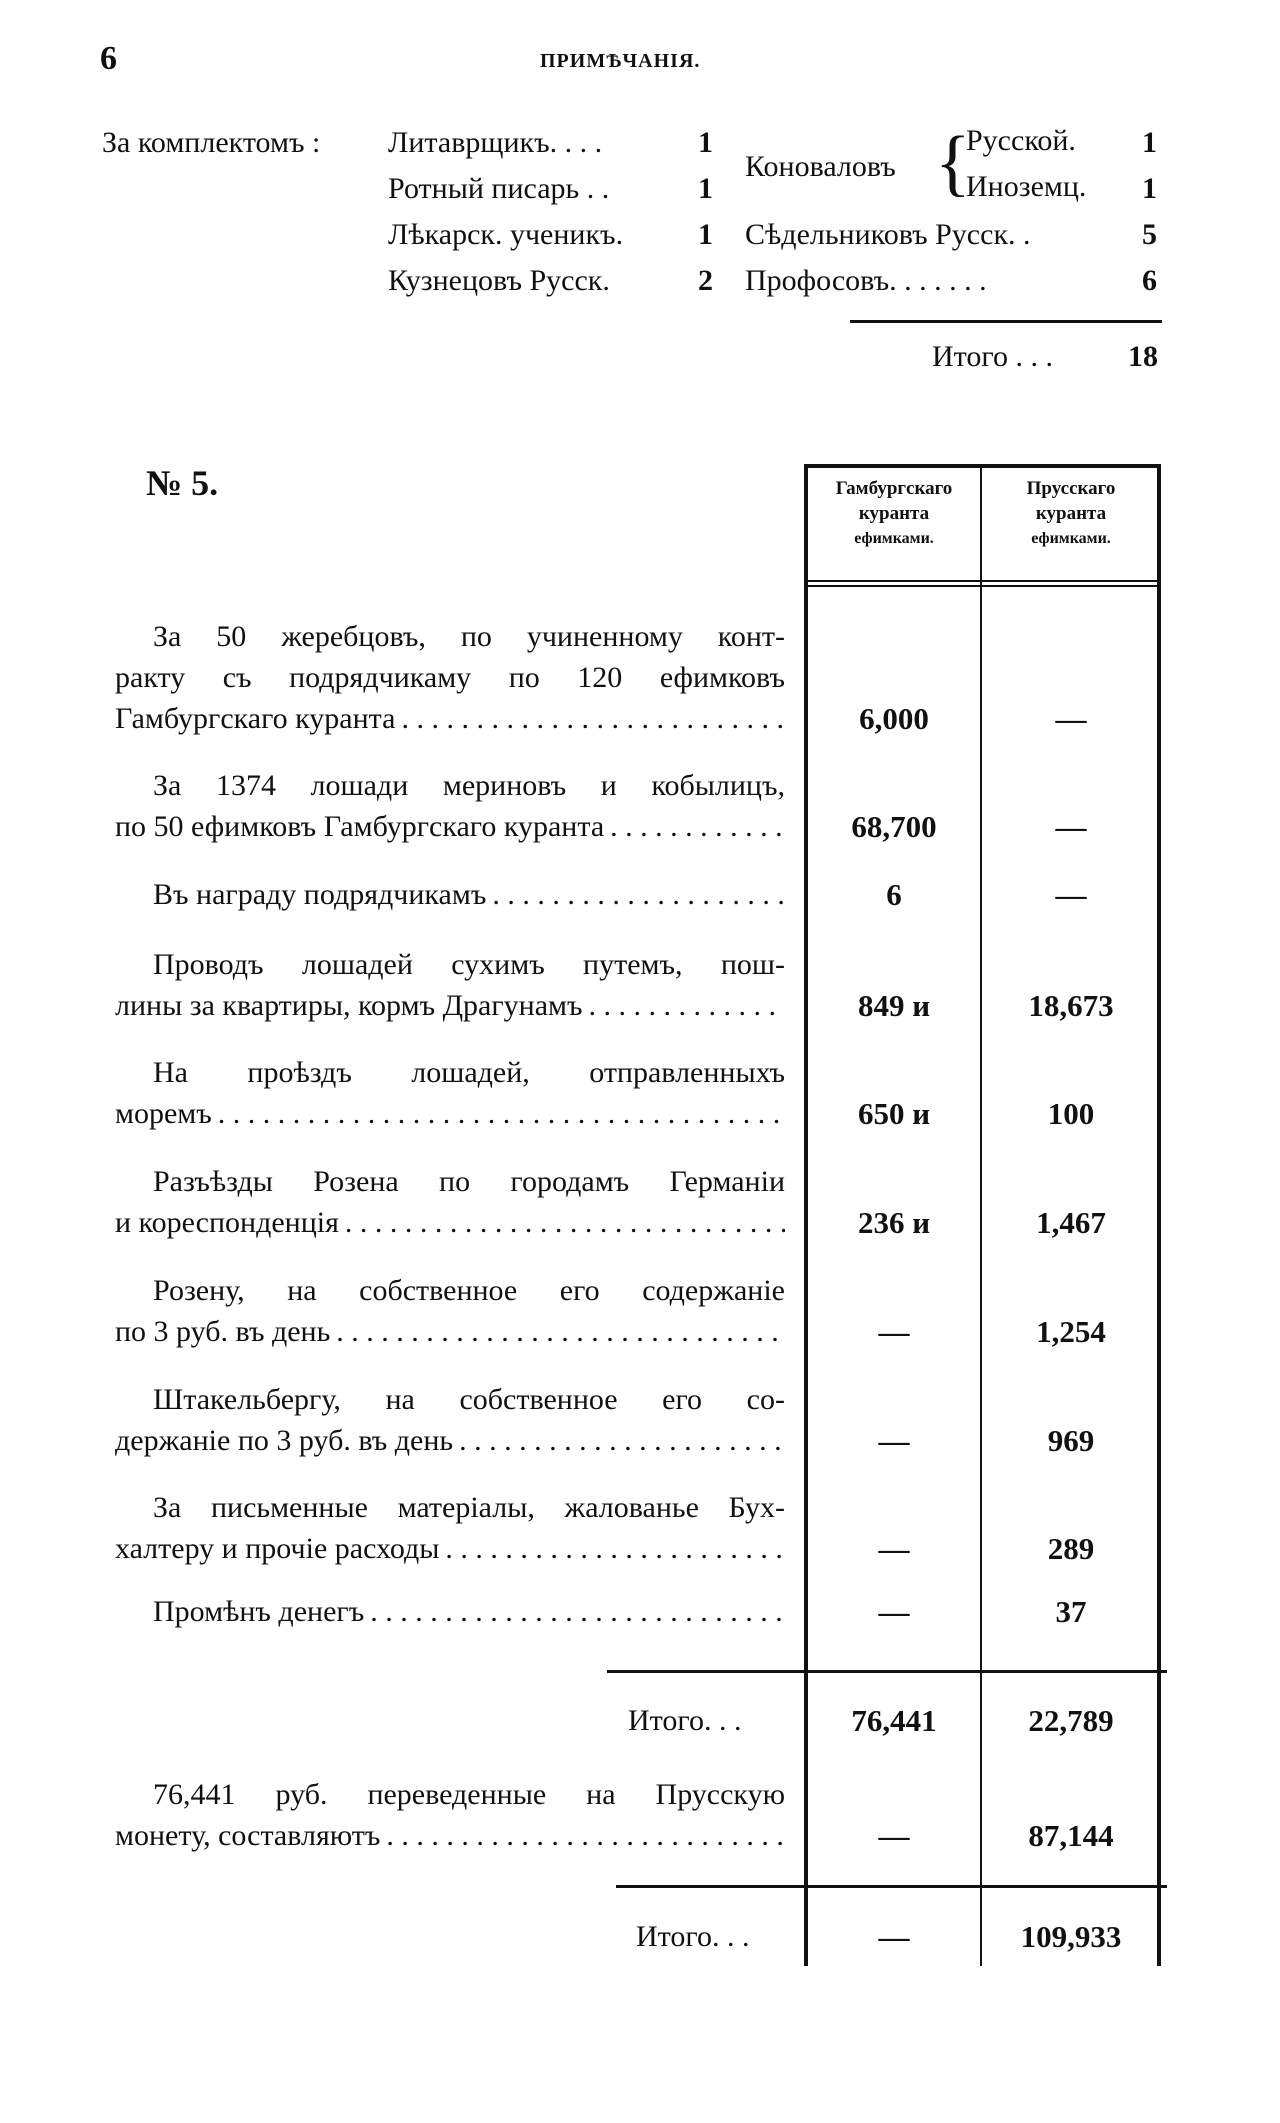  What do you see at coordinates (223, 1331) in the screenshot?
I see `entry-text: по 3 руб. въ день` at bounding box center [223, 1331].